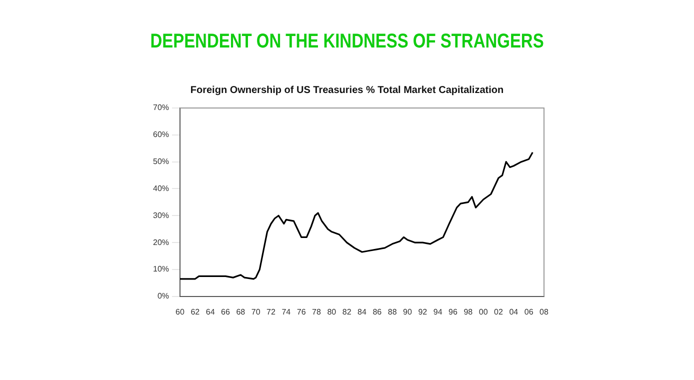  Describe the element at coordinates (332, 311) in the screenshot. I see `x-tick-label: 80` at that location.